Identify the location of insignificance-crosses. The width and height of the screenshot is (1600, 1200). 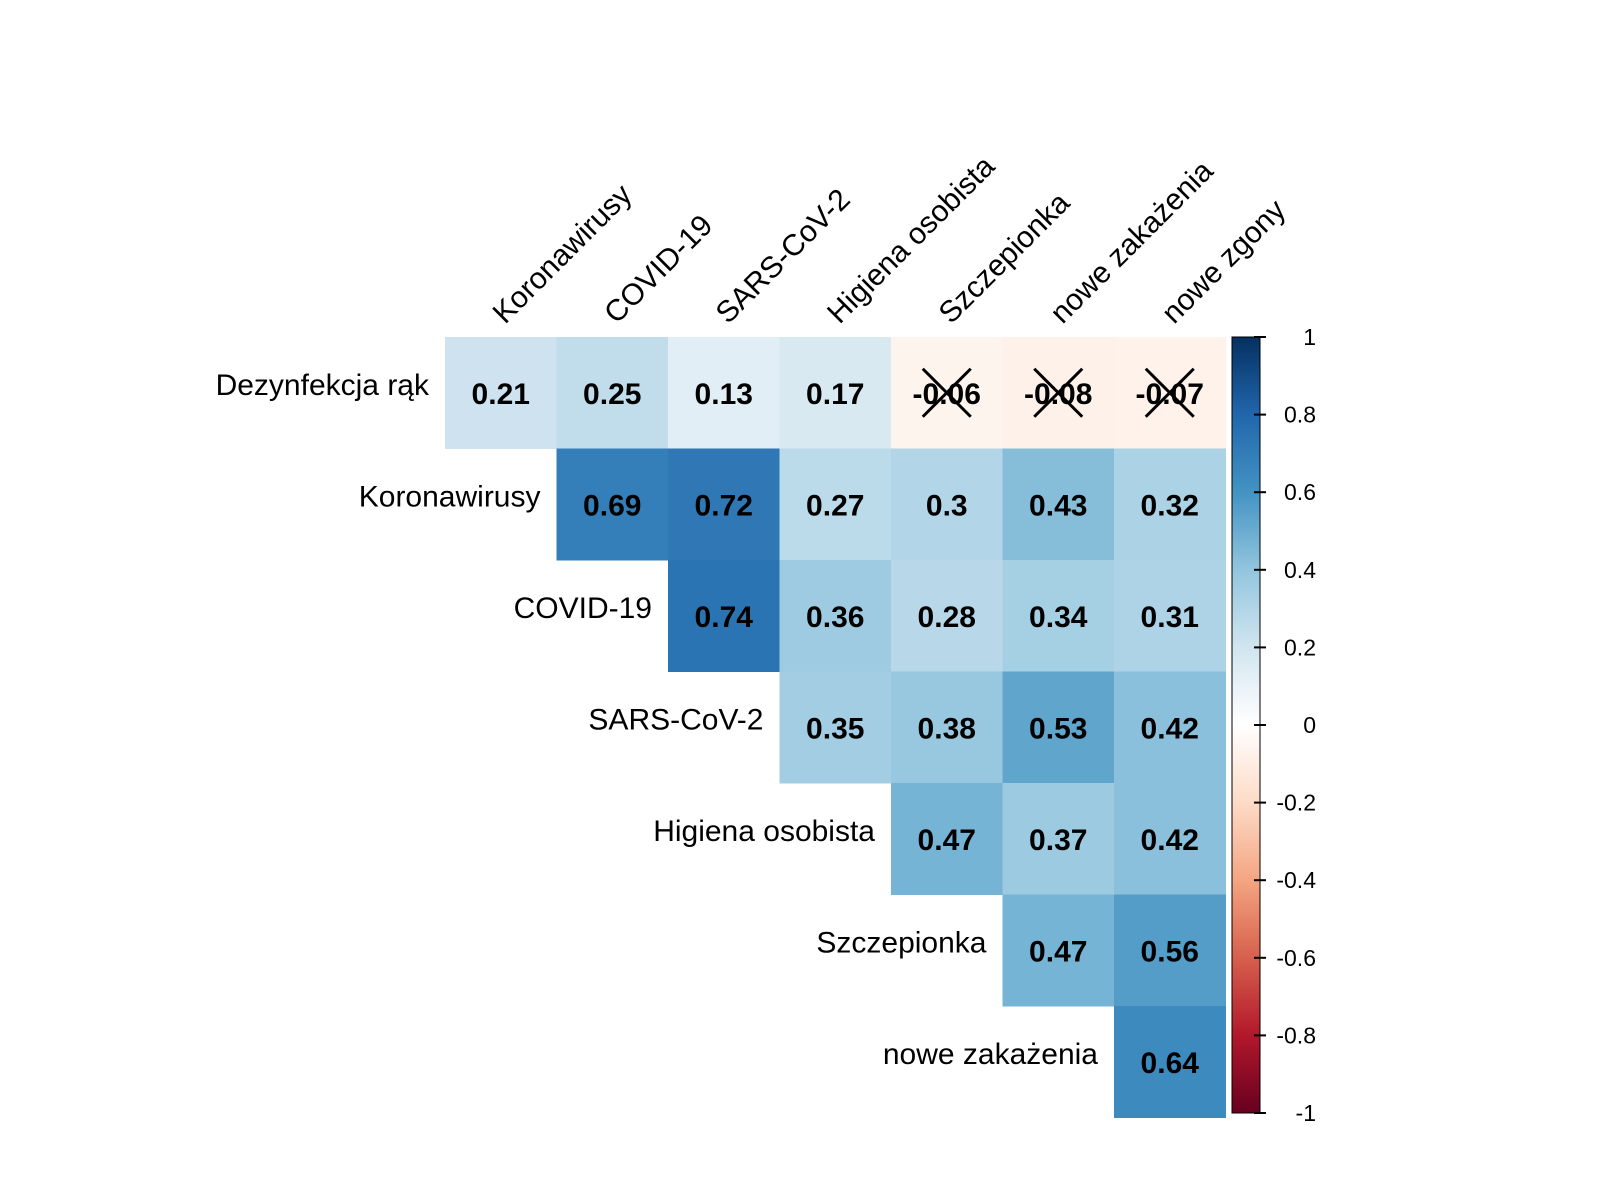
(1058, 392).